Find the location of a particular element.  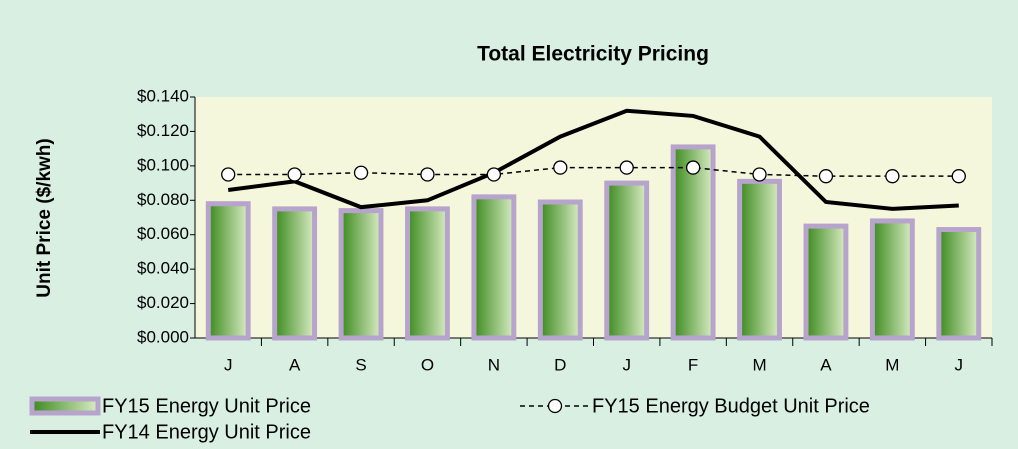

y-tick-label: $0.100 is located at coordinates (163, 164).